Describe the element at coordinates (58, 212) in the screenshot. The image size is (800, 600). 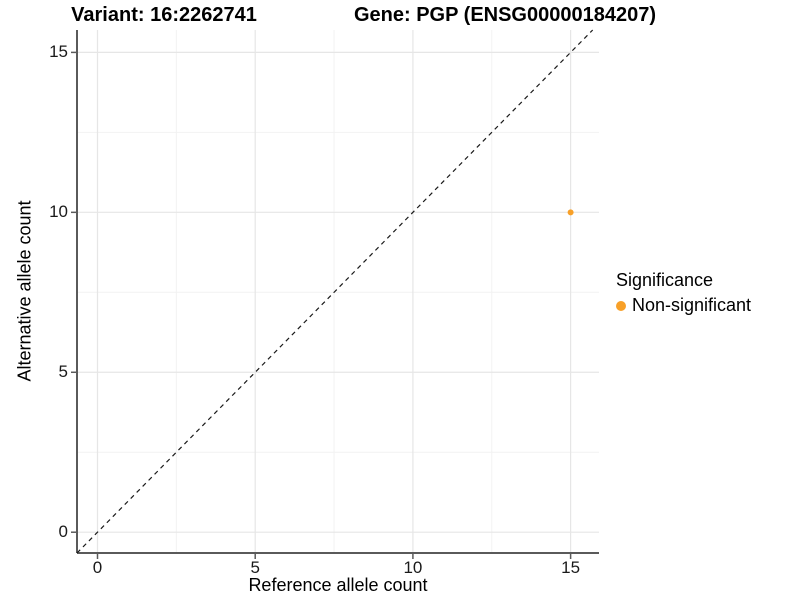
I see `y-tick-label: 10` at that location.